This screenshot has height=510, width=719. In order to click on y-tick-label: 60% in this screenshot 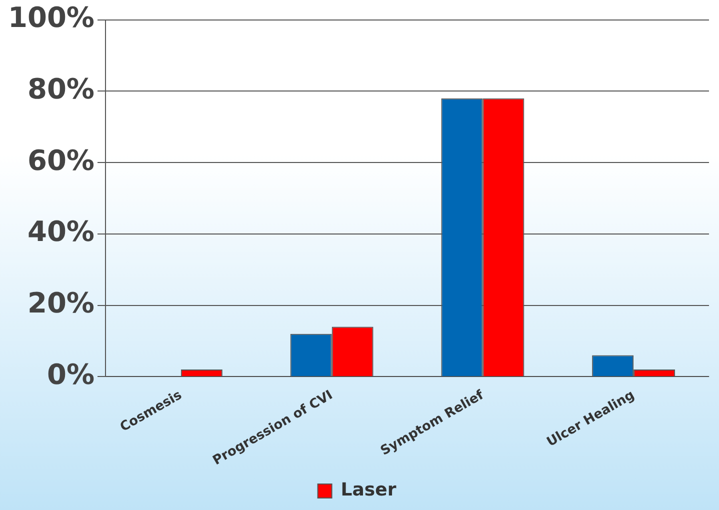, I will do `click(60, 160)`.